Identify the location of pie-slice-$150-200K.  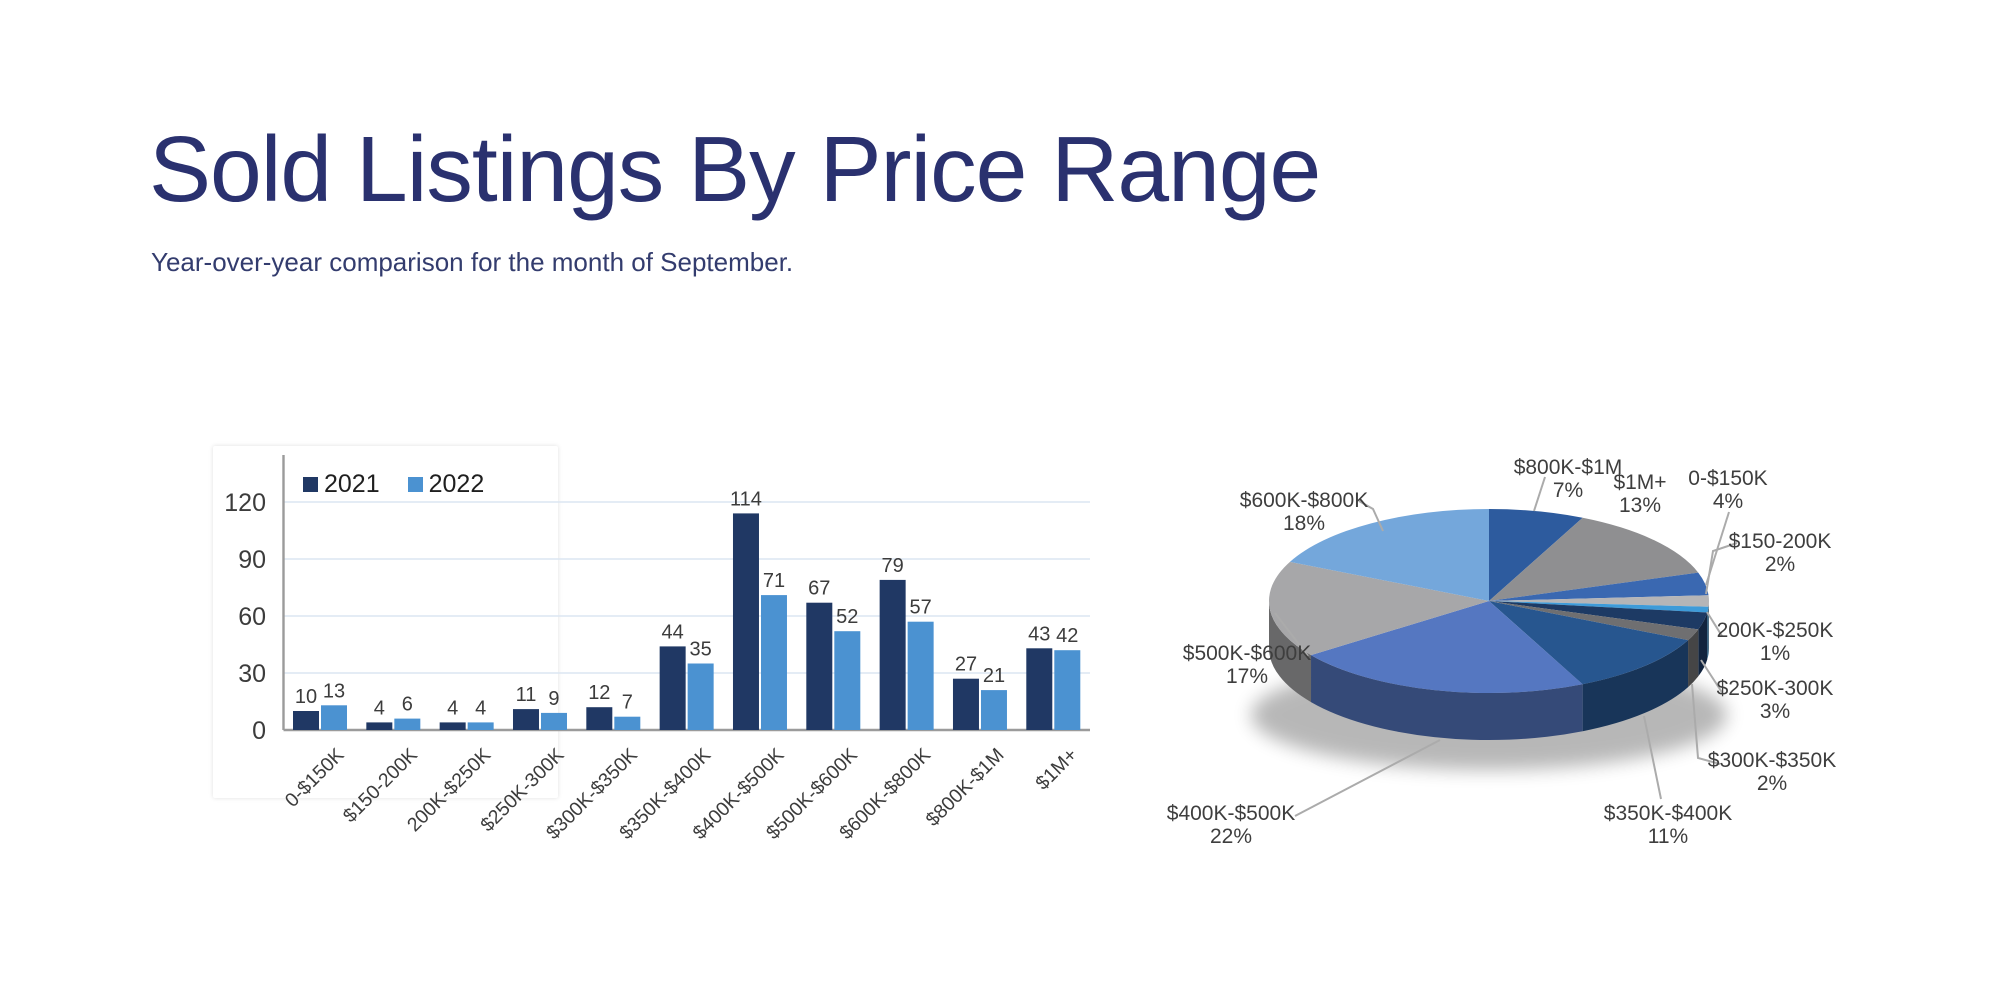
(1599, 601).